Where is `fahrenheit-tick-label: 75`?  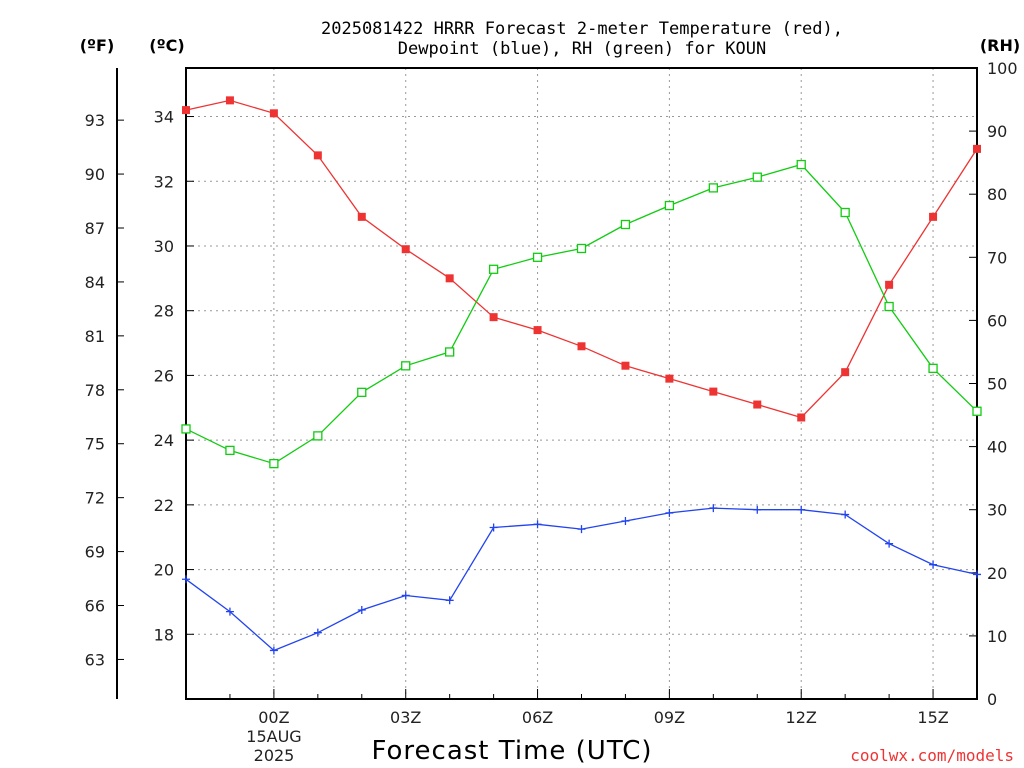
fahrenheit-tick-label: 75 is located at coordinates (95, 444).